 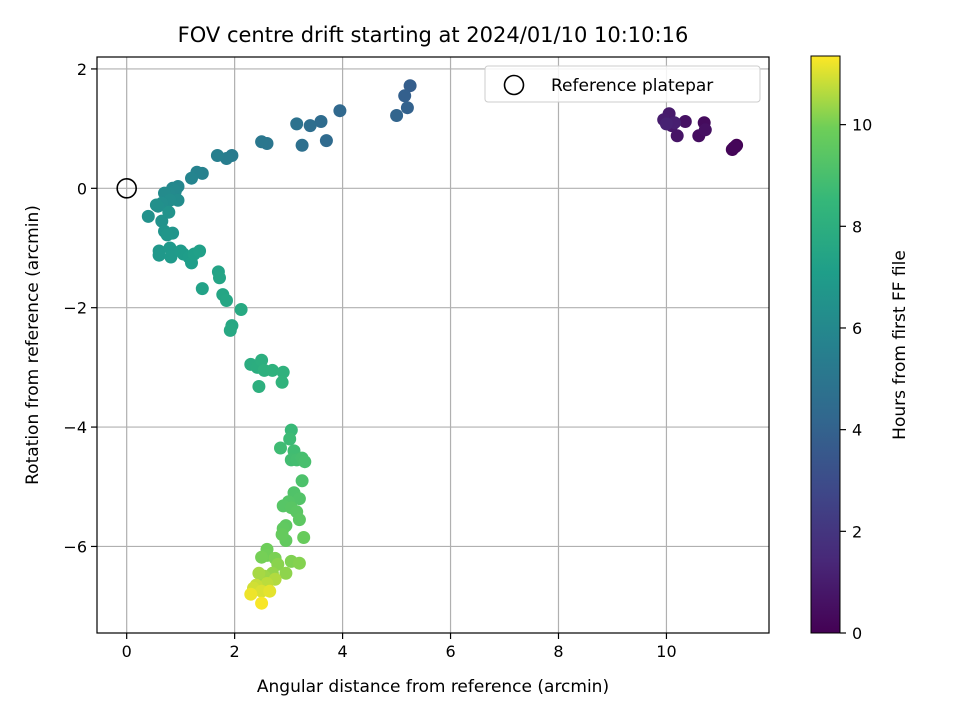 What do you see at coordinates (900, 345) in the screenshot?
I see `colorbar-label: Hours from first FF file` at bounding box center [900, 345].